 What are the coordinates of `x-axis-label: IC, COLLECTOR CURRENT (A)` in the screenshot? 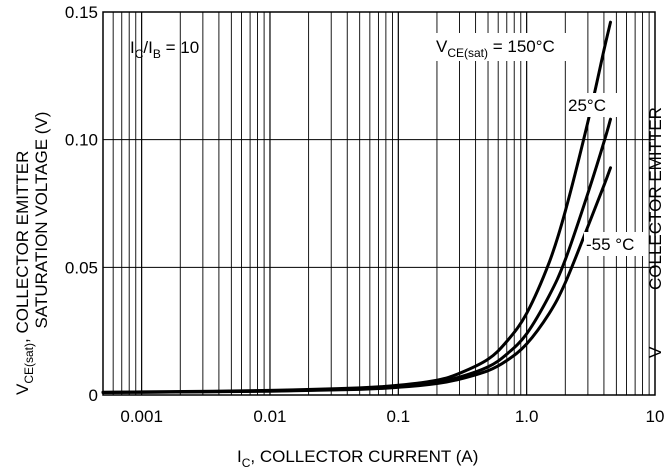 It's located at (357, 458).